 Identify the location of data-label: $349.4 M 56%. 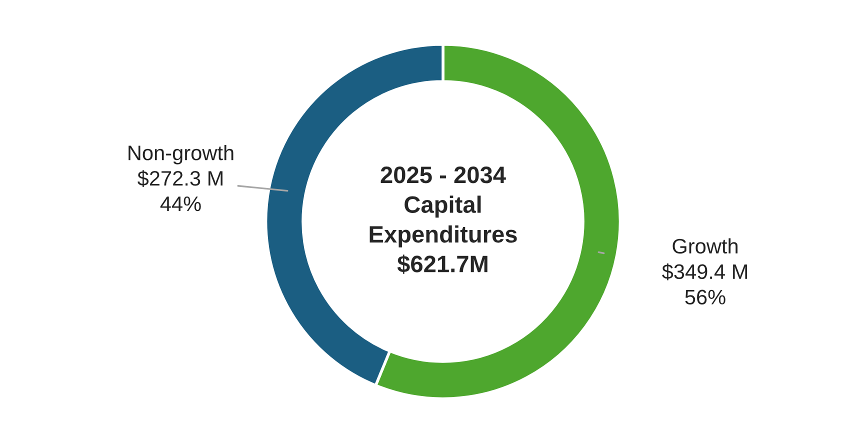
(704, 284).